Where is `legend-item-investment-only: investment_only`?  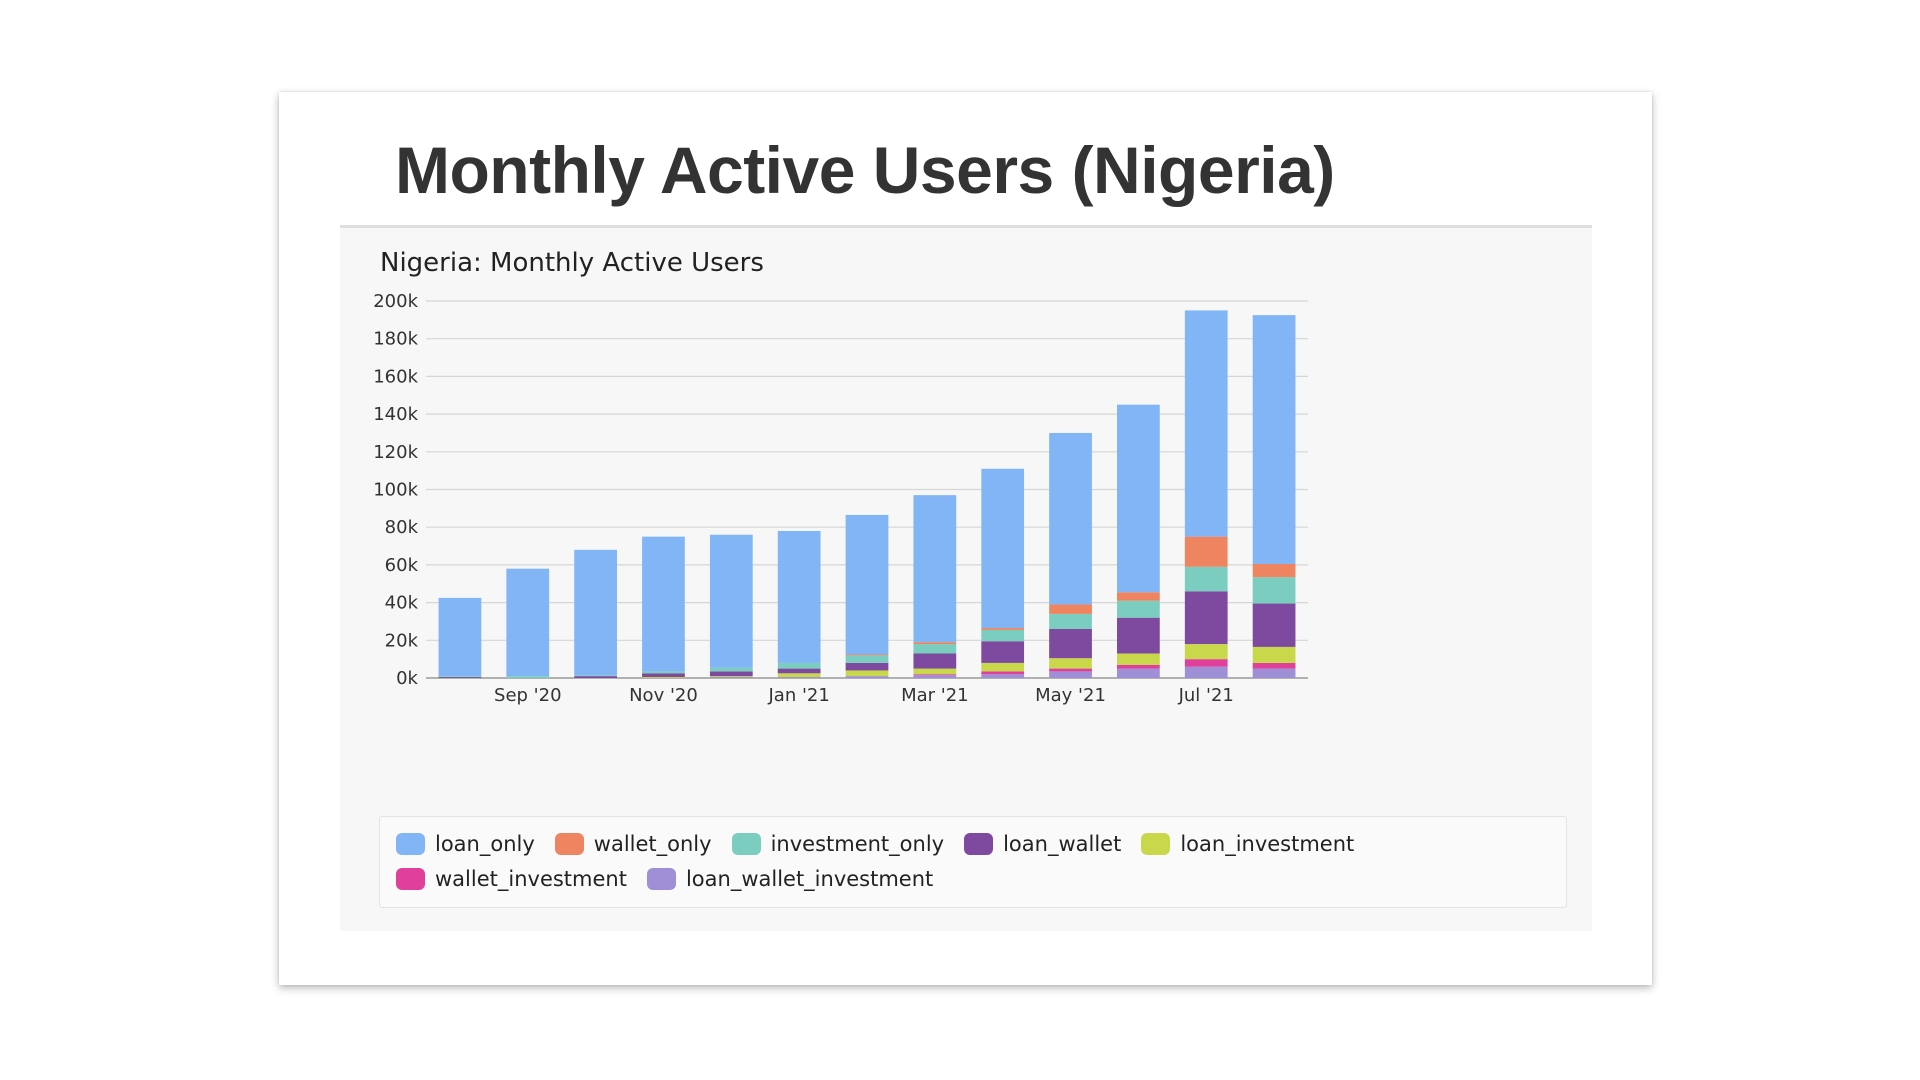 legend-item-investment-only: investment_only is located at coordinates (838, 843).